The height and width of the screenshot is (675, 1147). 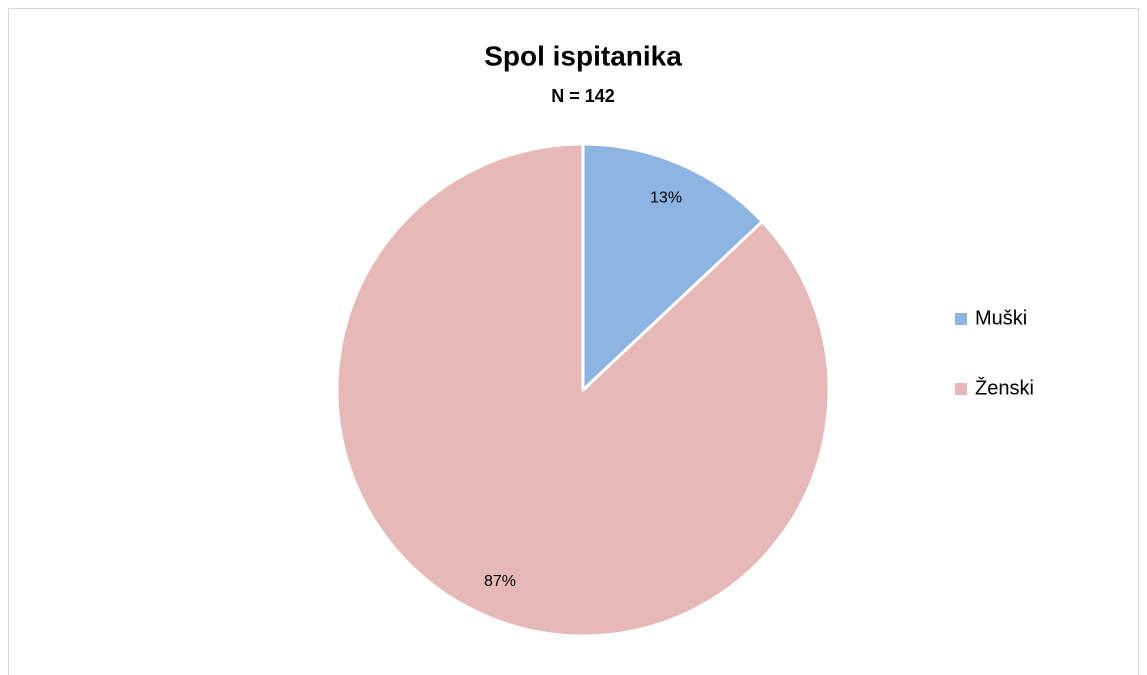 What do you see at coordinates (500, 581) in the screenshot?
I see `data-label: 87%` at bounding box center [500, 581].